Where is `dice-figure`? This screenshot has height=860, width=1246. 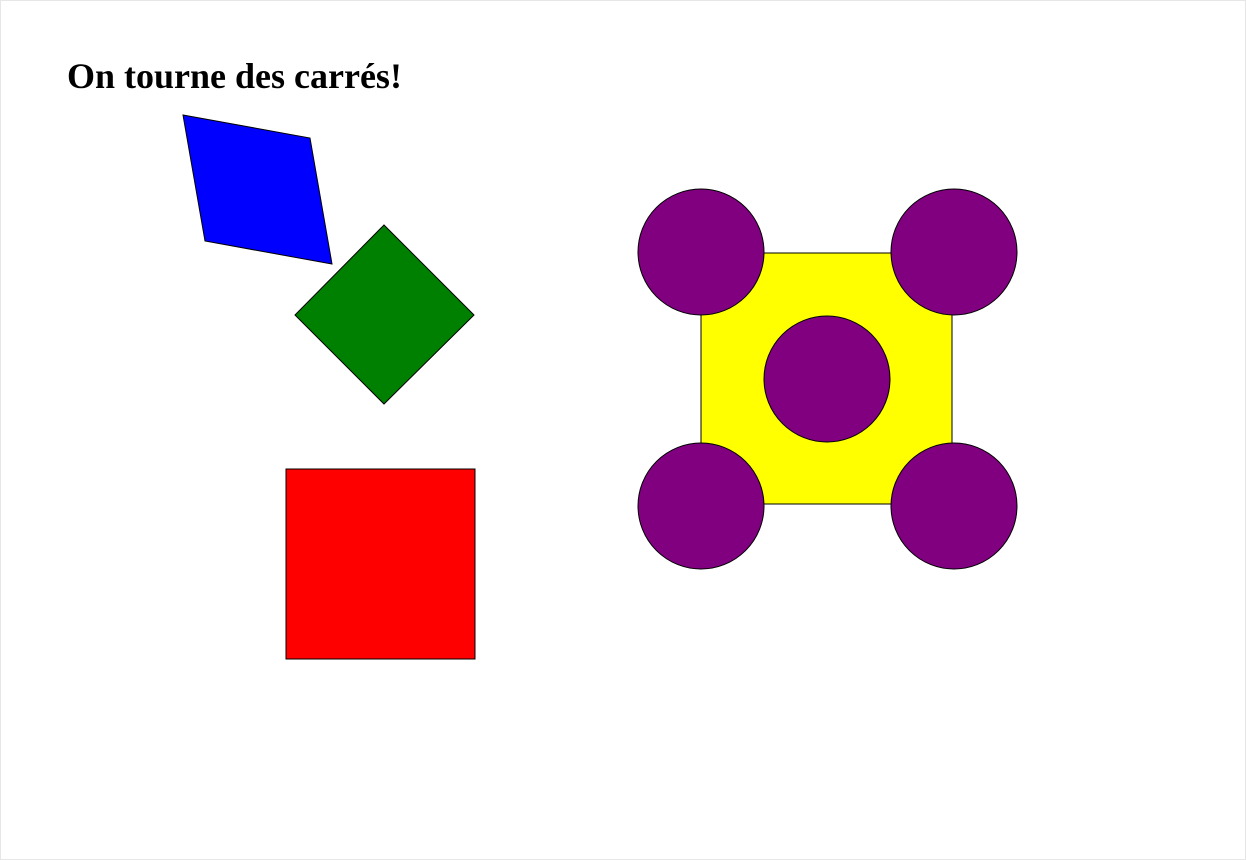 dice-figure is located at coordinates (827, 379).